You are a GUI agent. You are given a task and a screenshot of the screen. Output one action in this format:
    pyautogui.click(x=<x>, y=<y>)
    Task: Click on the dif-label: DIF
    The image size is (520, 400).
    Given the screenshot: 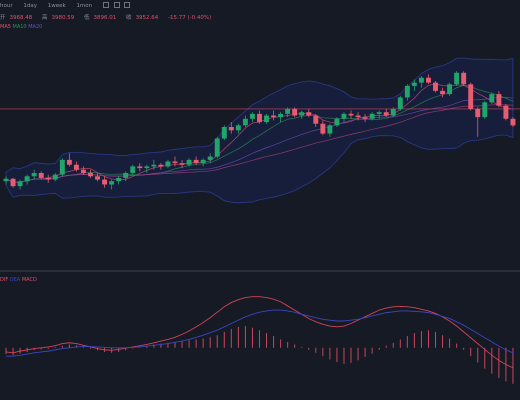 What is the action you would take?
    pyautogui.click(x=4, y=280)
    